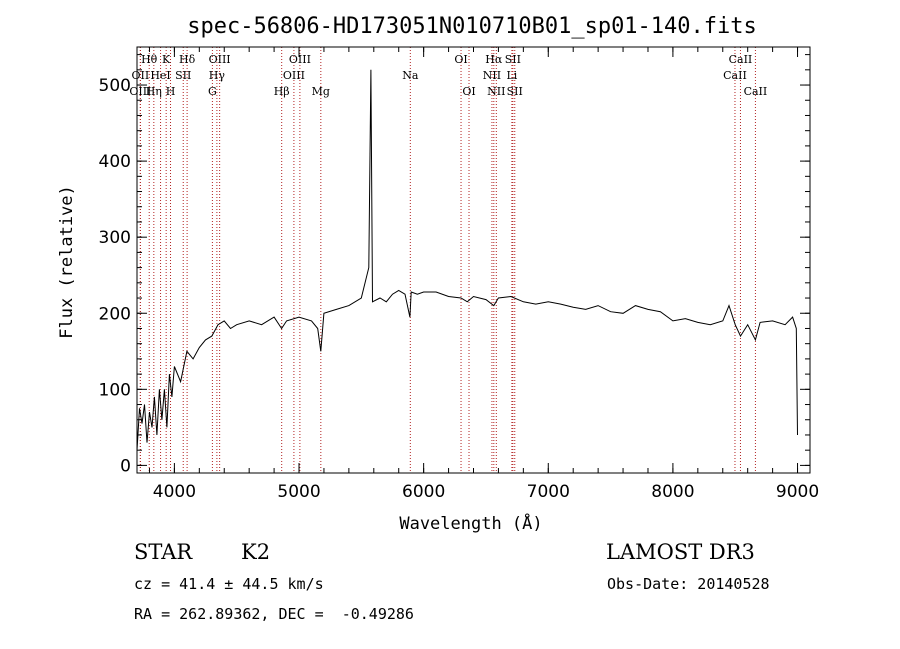  What do you see at coordinates (229, 584) in the screenshot?
I see `redshift-readout: cz = 41.4 ± 44.5 km/s` at bounding box center [229, 584].